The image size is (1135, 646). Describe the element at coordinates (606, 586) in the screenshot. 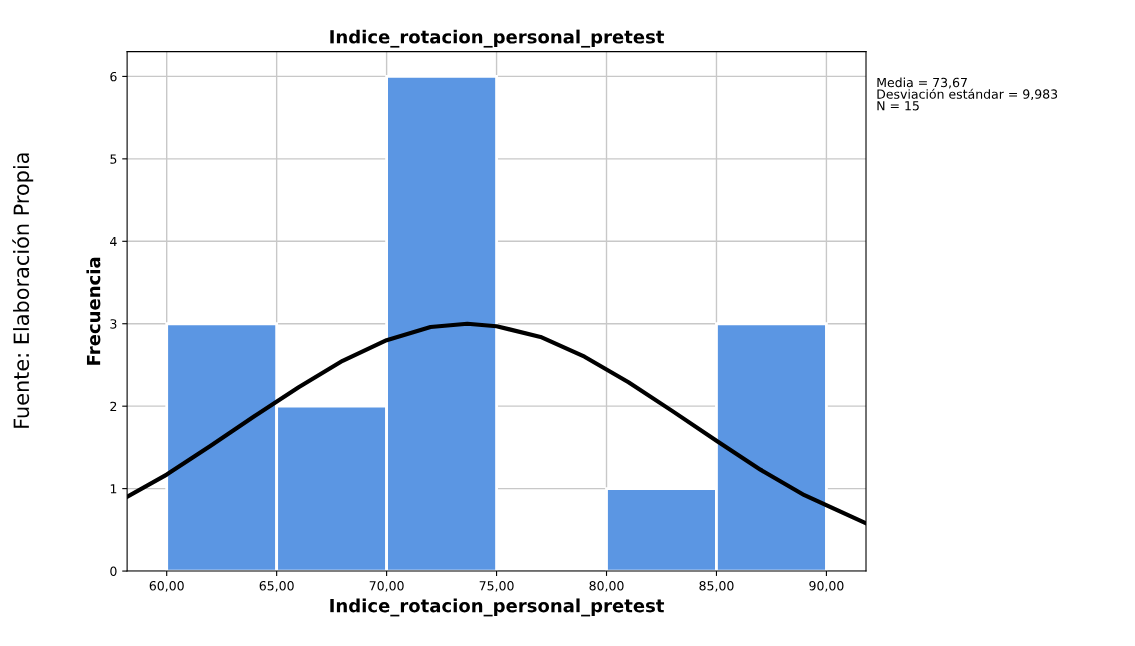

I see `x-tick-label: 80,00` at that location.